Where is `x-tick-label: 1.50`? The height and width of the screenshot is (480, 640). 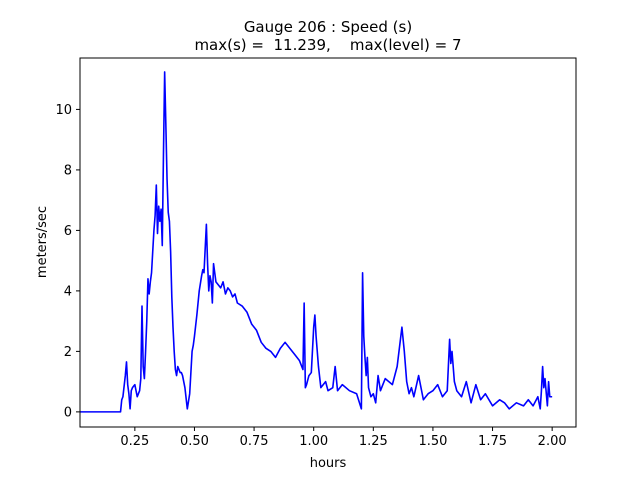 x-tick-label: 1.50 is located at coordinates (432, 441).